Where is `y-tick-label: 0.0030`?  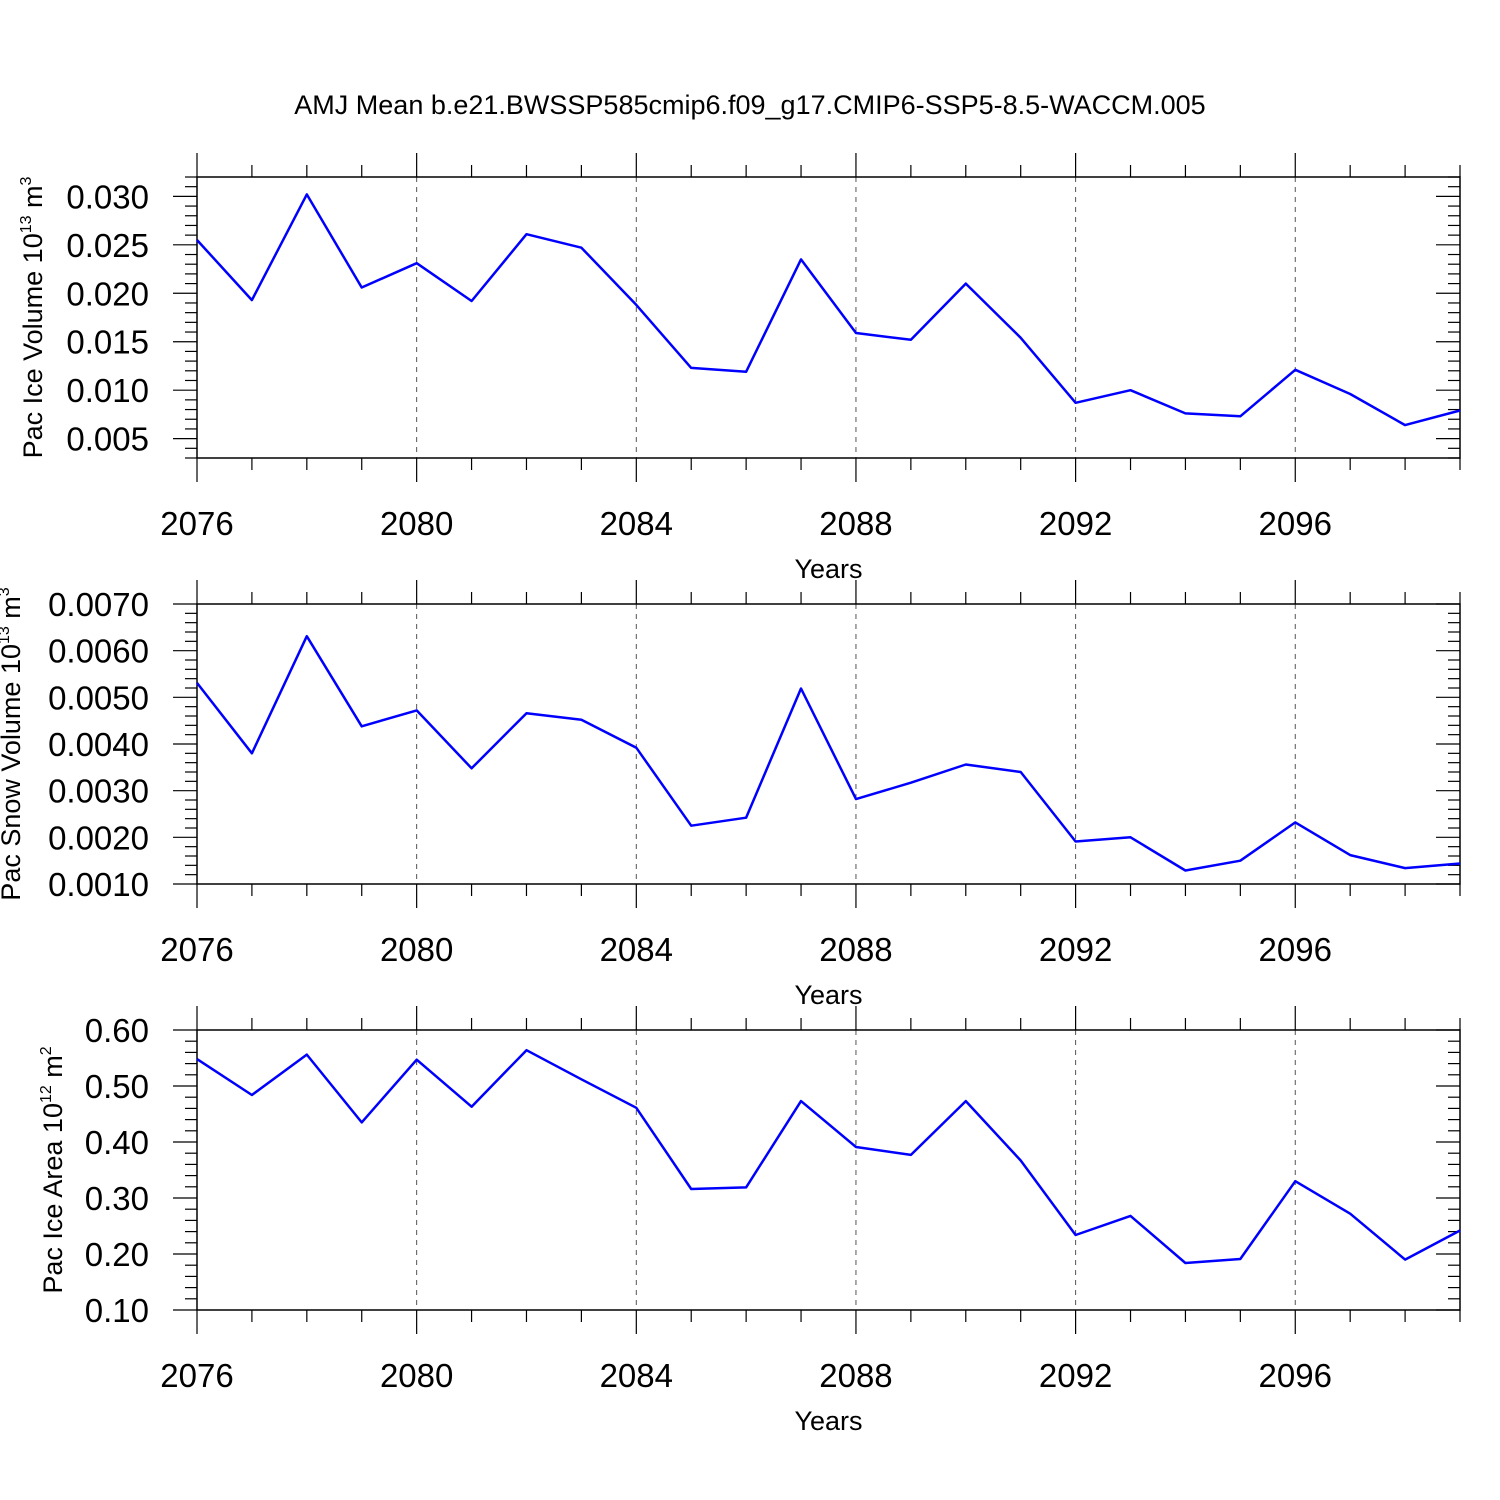
y-tick-label: 0.0030 is located at coordinates (98, 791).